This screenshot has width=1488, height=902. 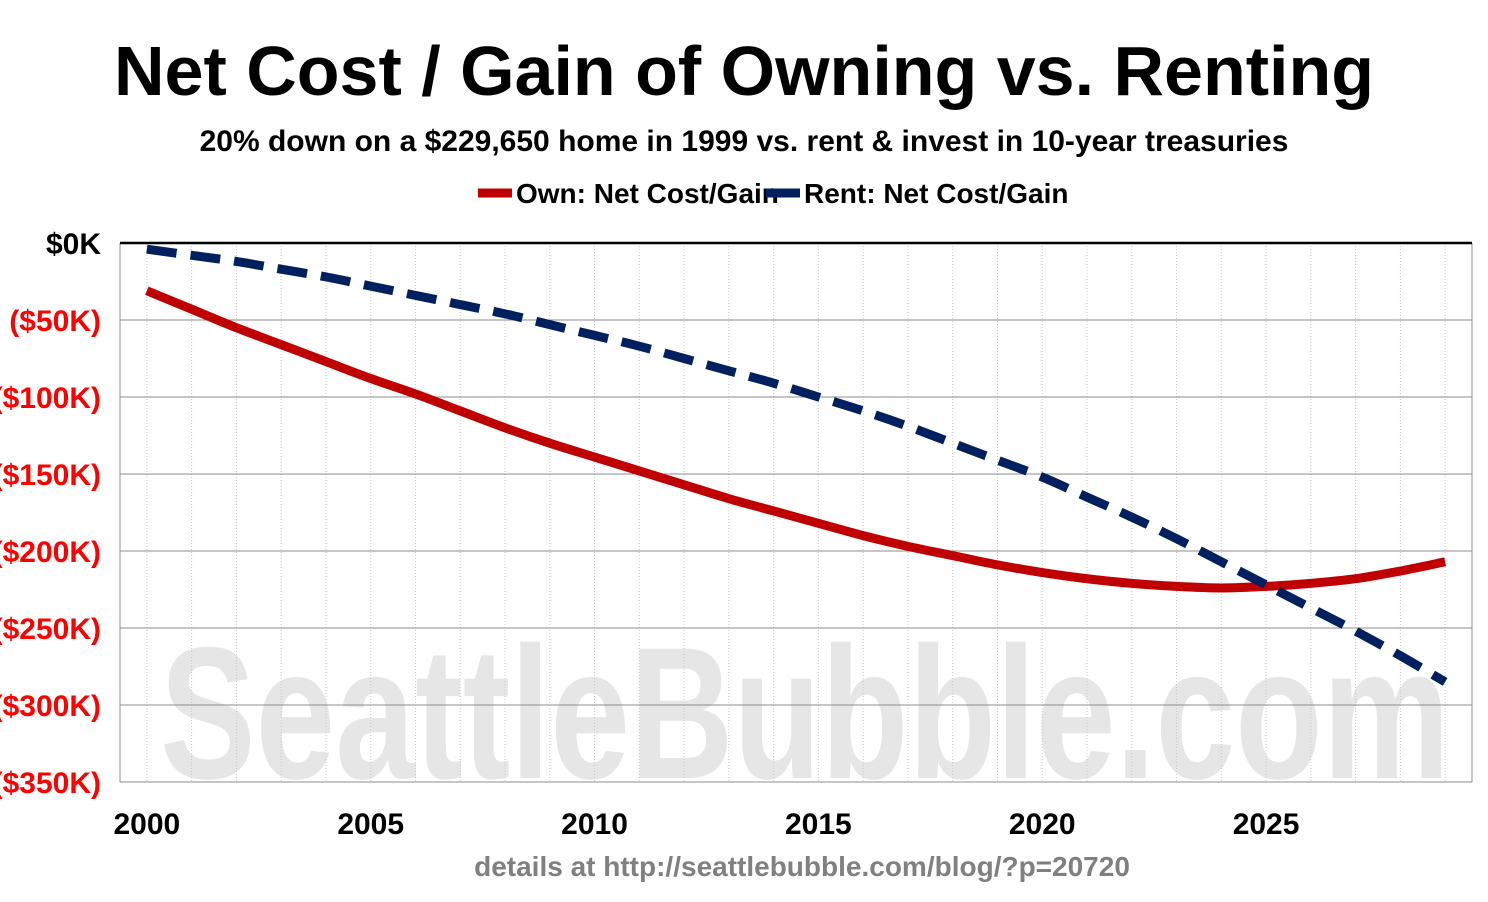 What do you see at coordinates (50, 398) in the screenshot?
I see `y-tick-label: ($100K)` at bounding box center [50, 398].